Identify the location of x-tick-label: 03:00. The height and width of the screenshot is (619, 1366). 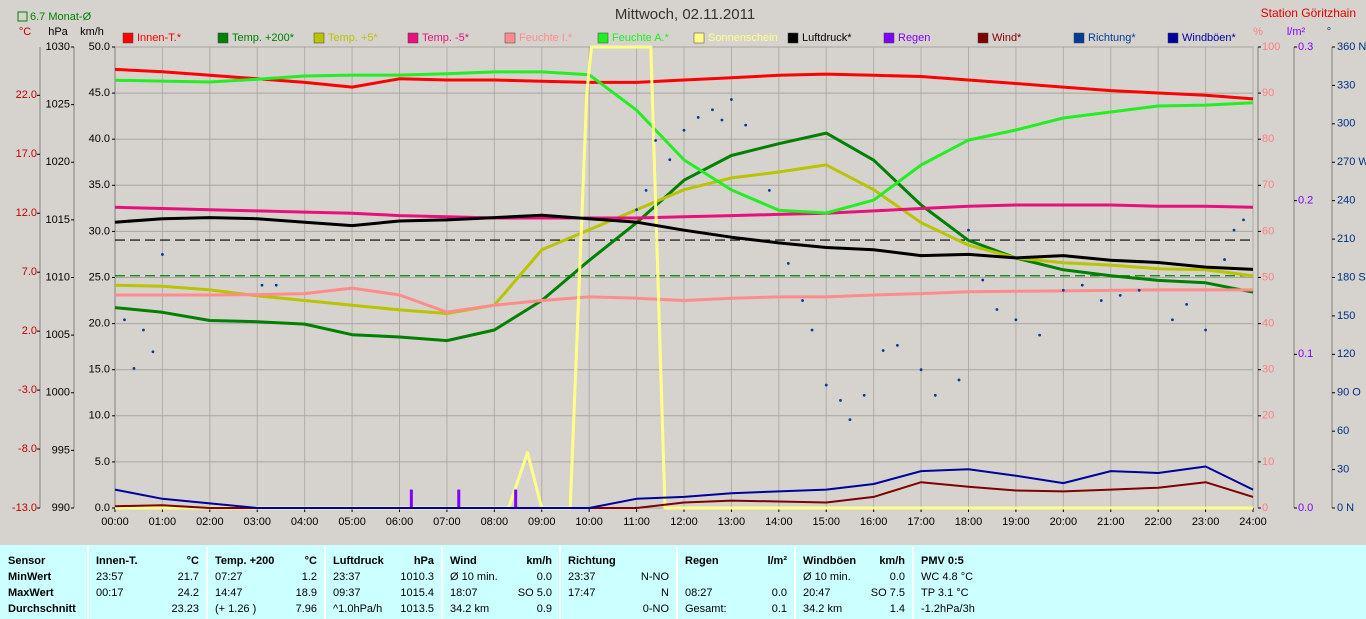
(257, 522).